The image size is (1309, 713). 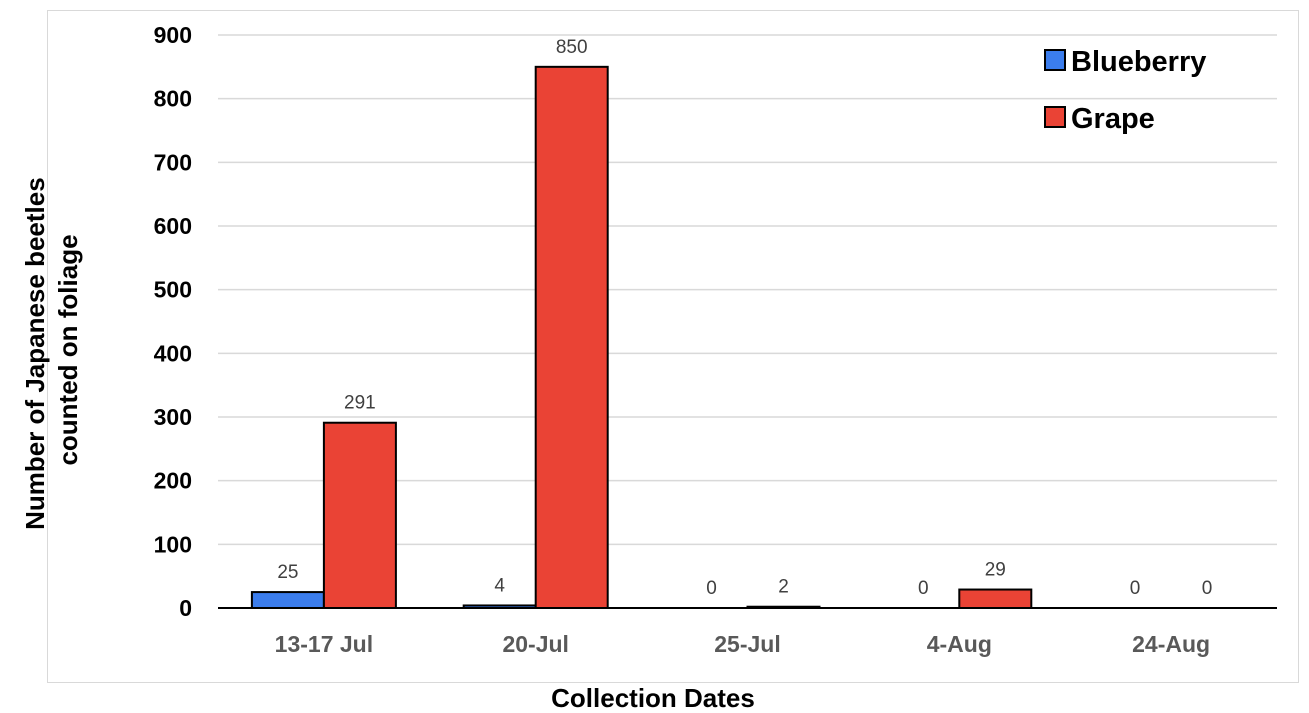 I want to click on x-tick-labels: 13-17 Jul 20-Jul 25-Jul 4-Aug 24-Aug, so click(x=742, y=644).